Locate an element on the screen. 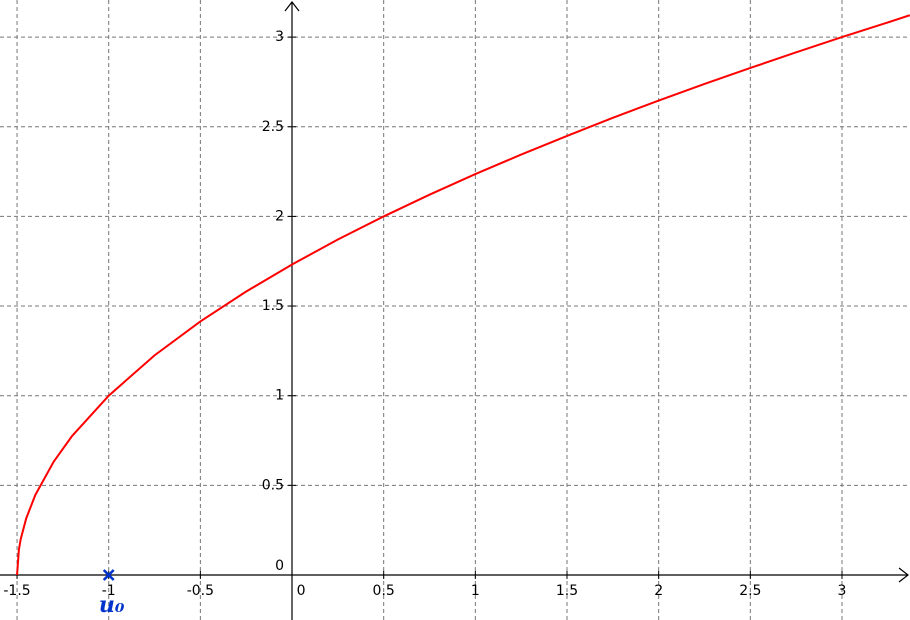 The width and height of the screenshot is (910, 620). x-tick-label: 1 is located at coordinates (475, 591).